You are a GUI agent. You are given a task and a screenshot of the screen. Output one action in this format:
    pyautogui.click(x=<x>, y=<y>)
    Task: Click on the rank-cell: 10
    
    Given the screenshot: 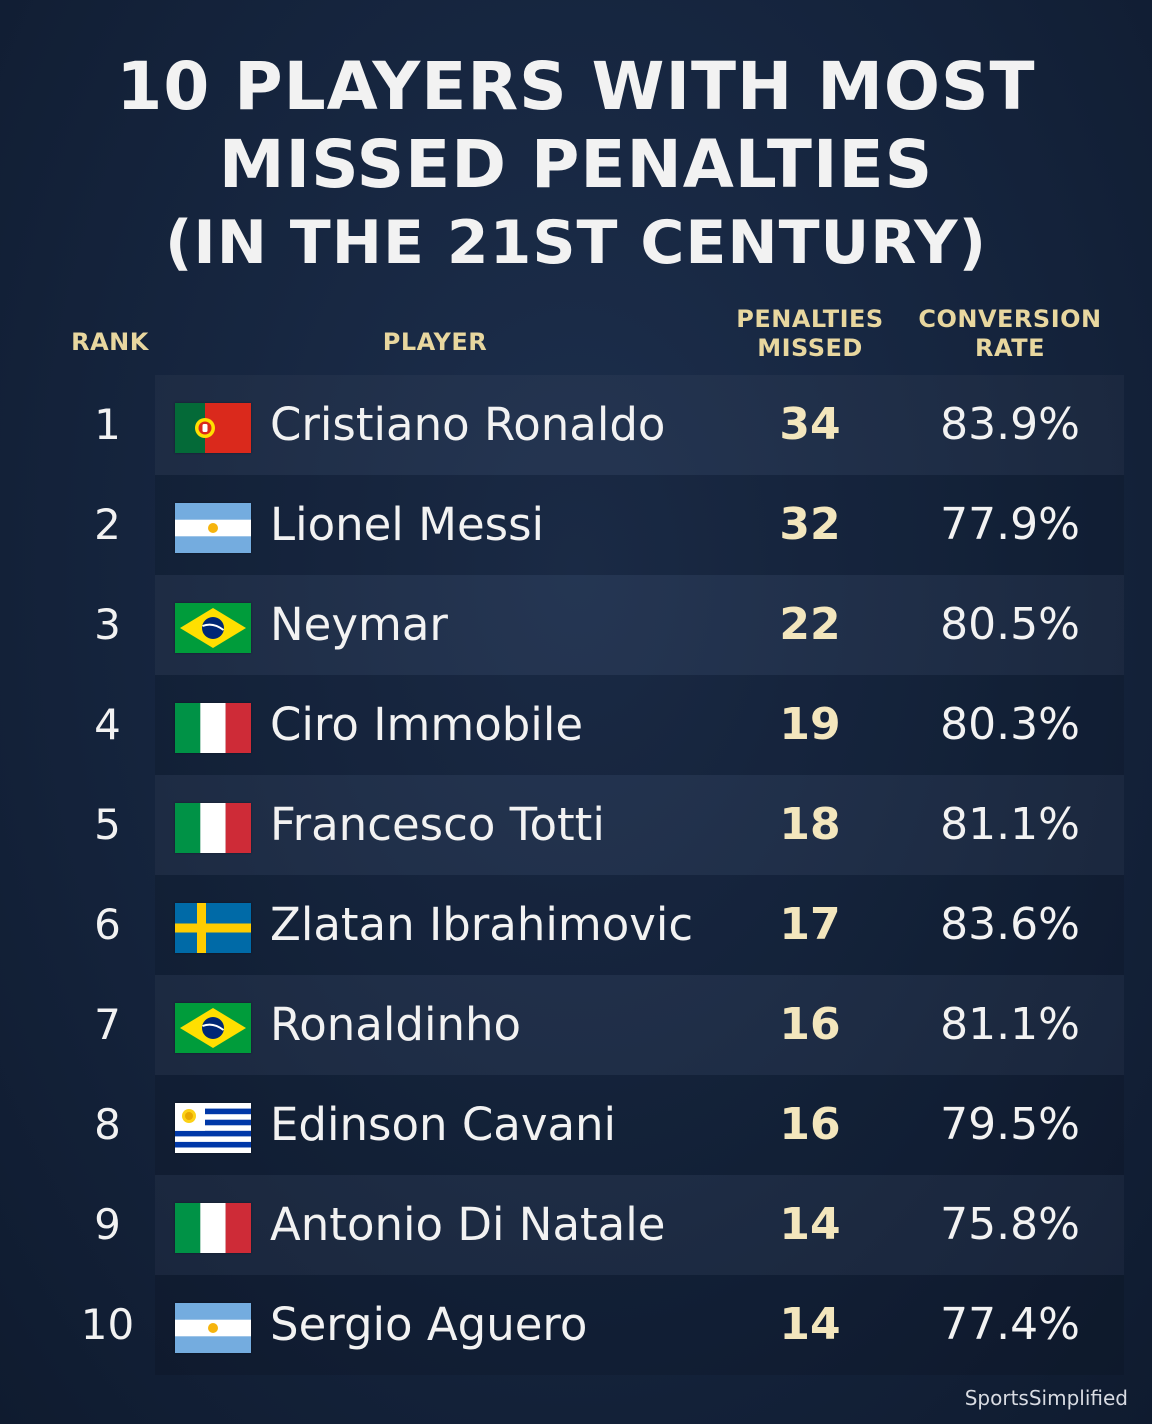 What is the action you would take?
    pyautogui.click(x=107, y=1324)
    